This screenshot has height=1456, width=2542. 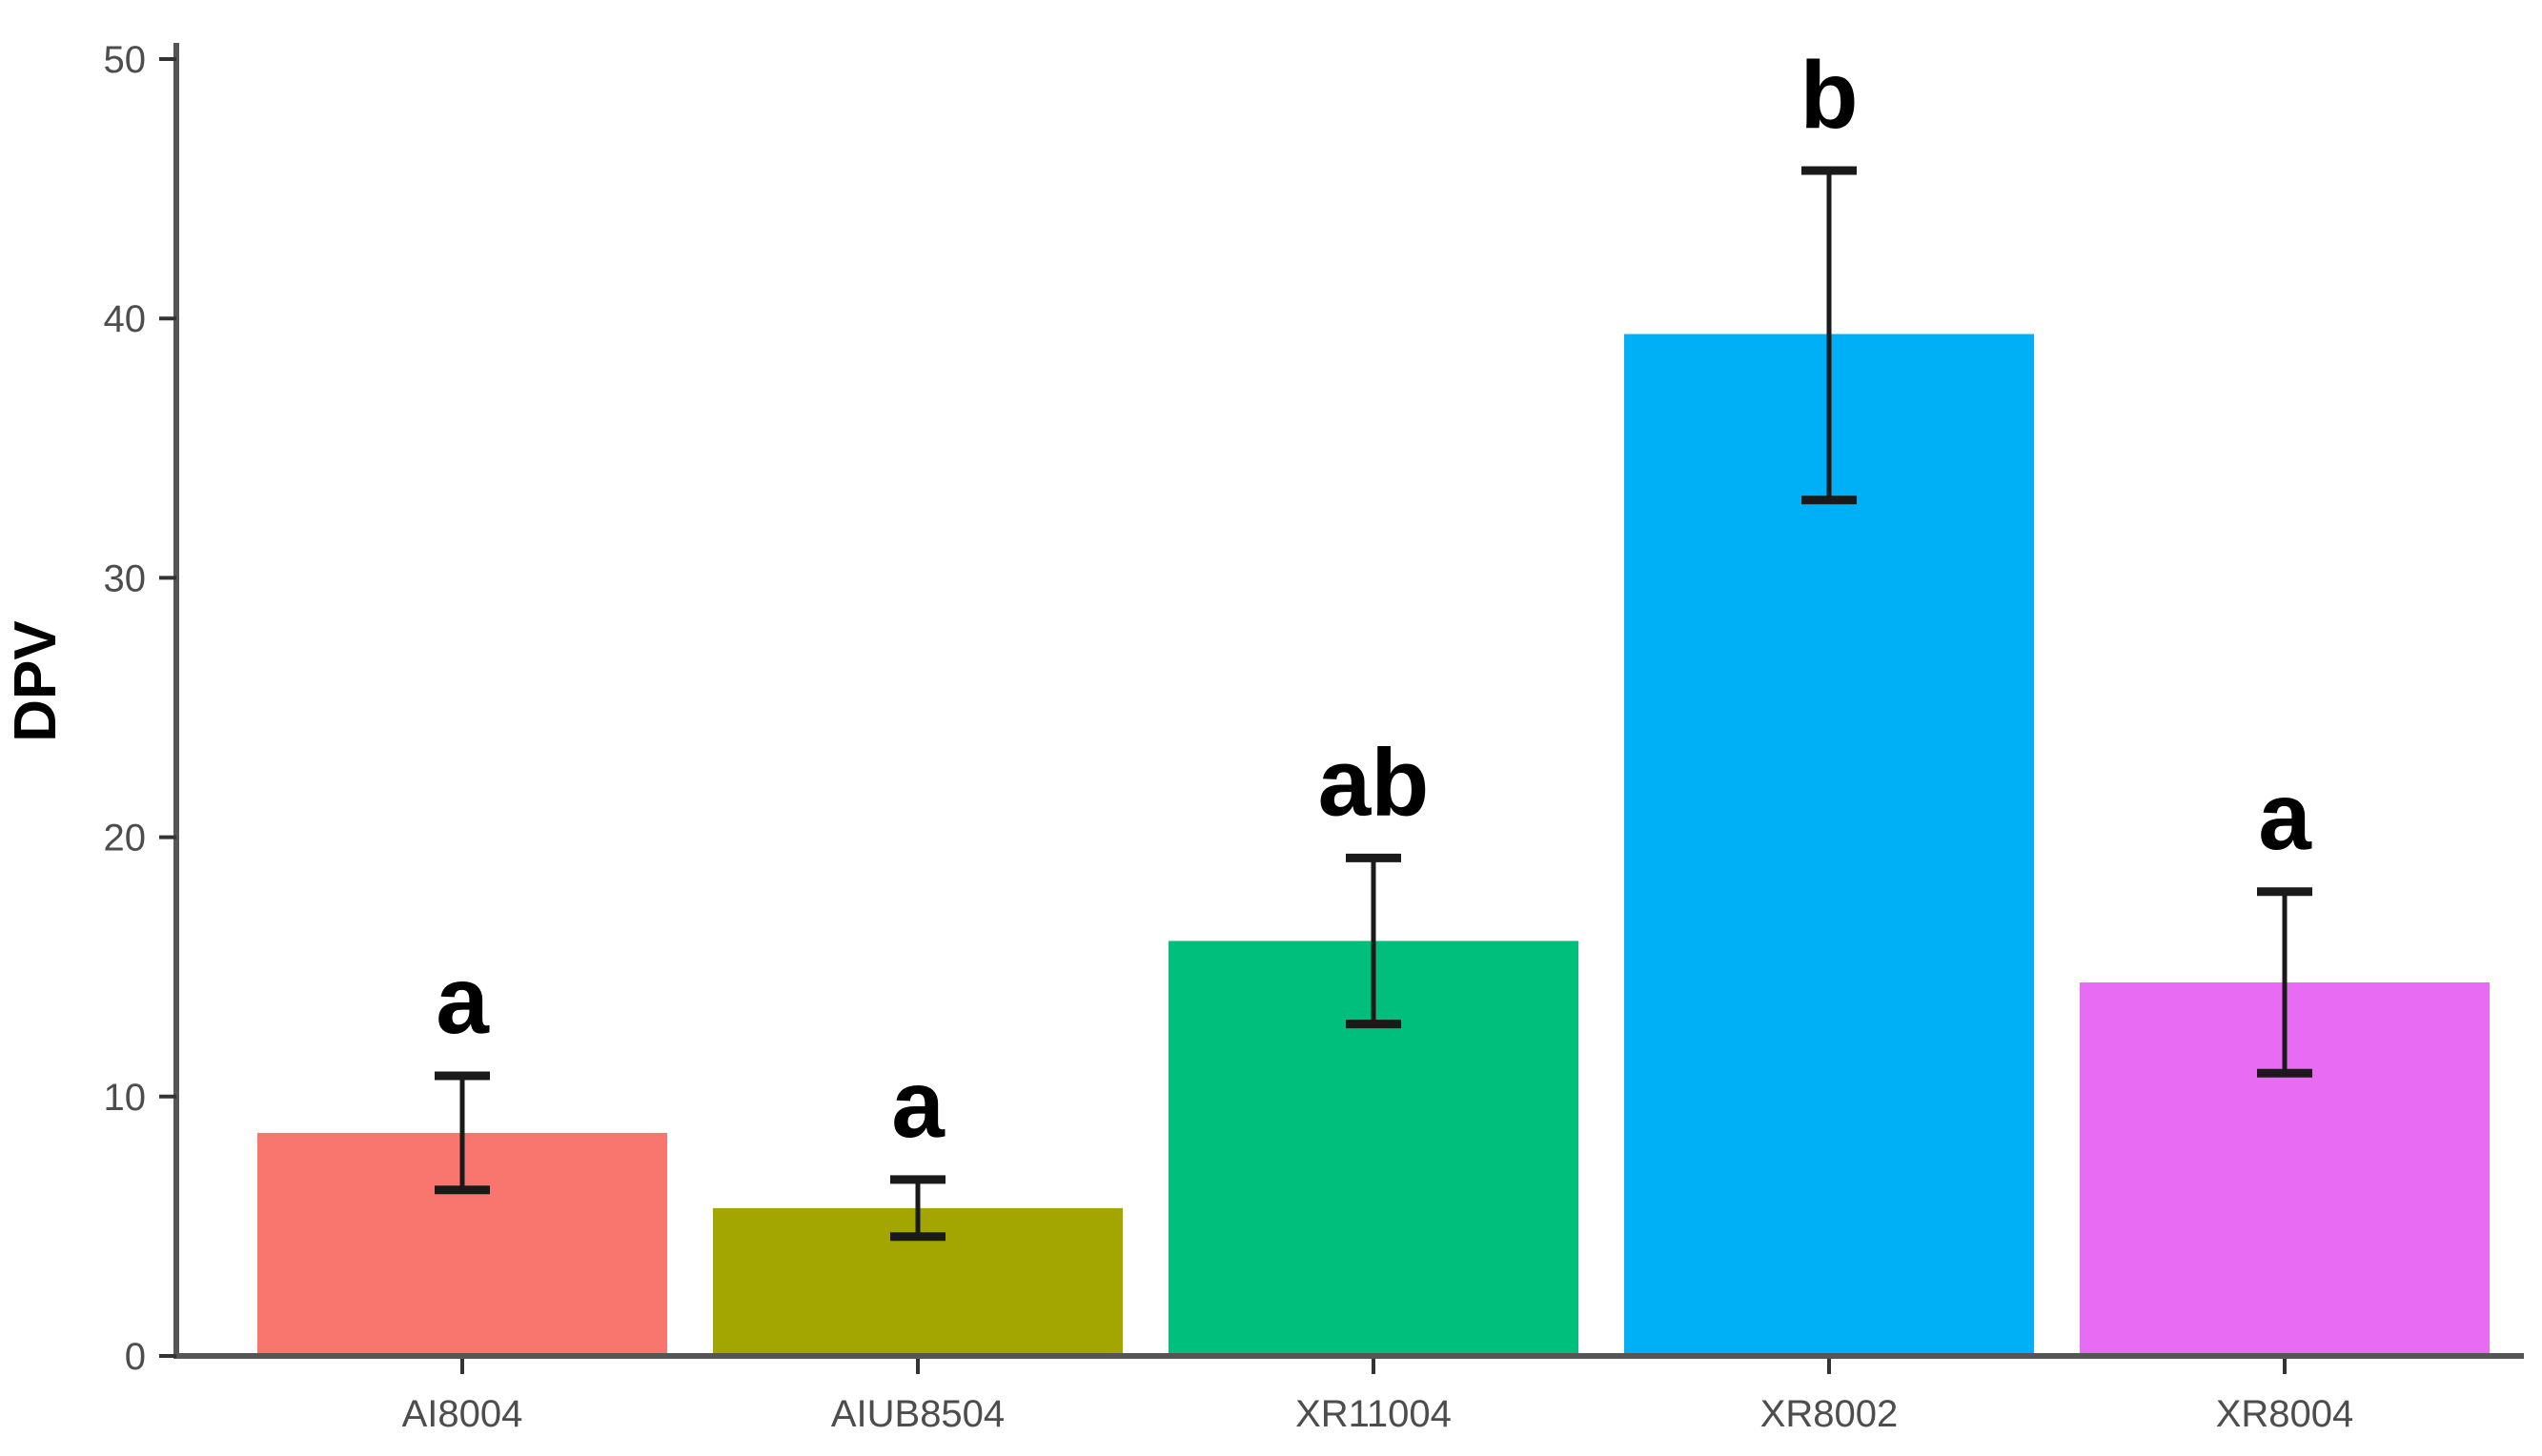 What do you see at coordinates (125, 319) in the screenshot?
I see `y-tick-label-40: 40` at bounding box center [125, 319].